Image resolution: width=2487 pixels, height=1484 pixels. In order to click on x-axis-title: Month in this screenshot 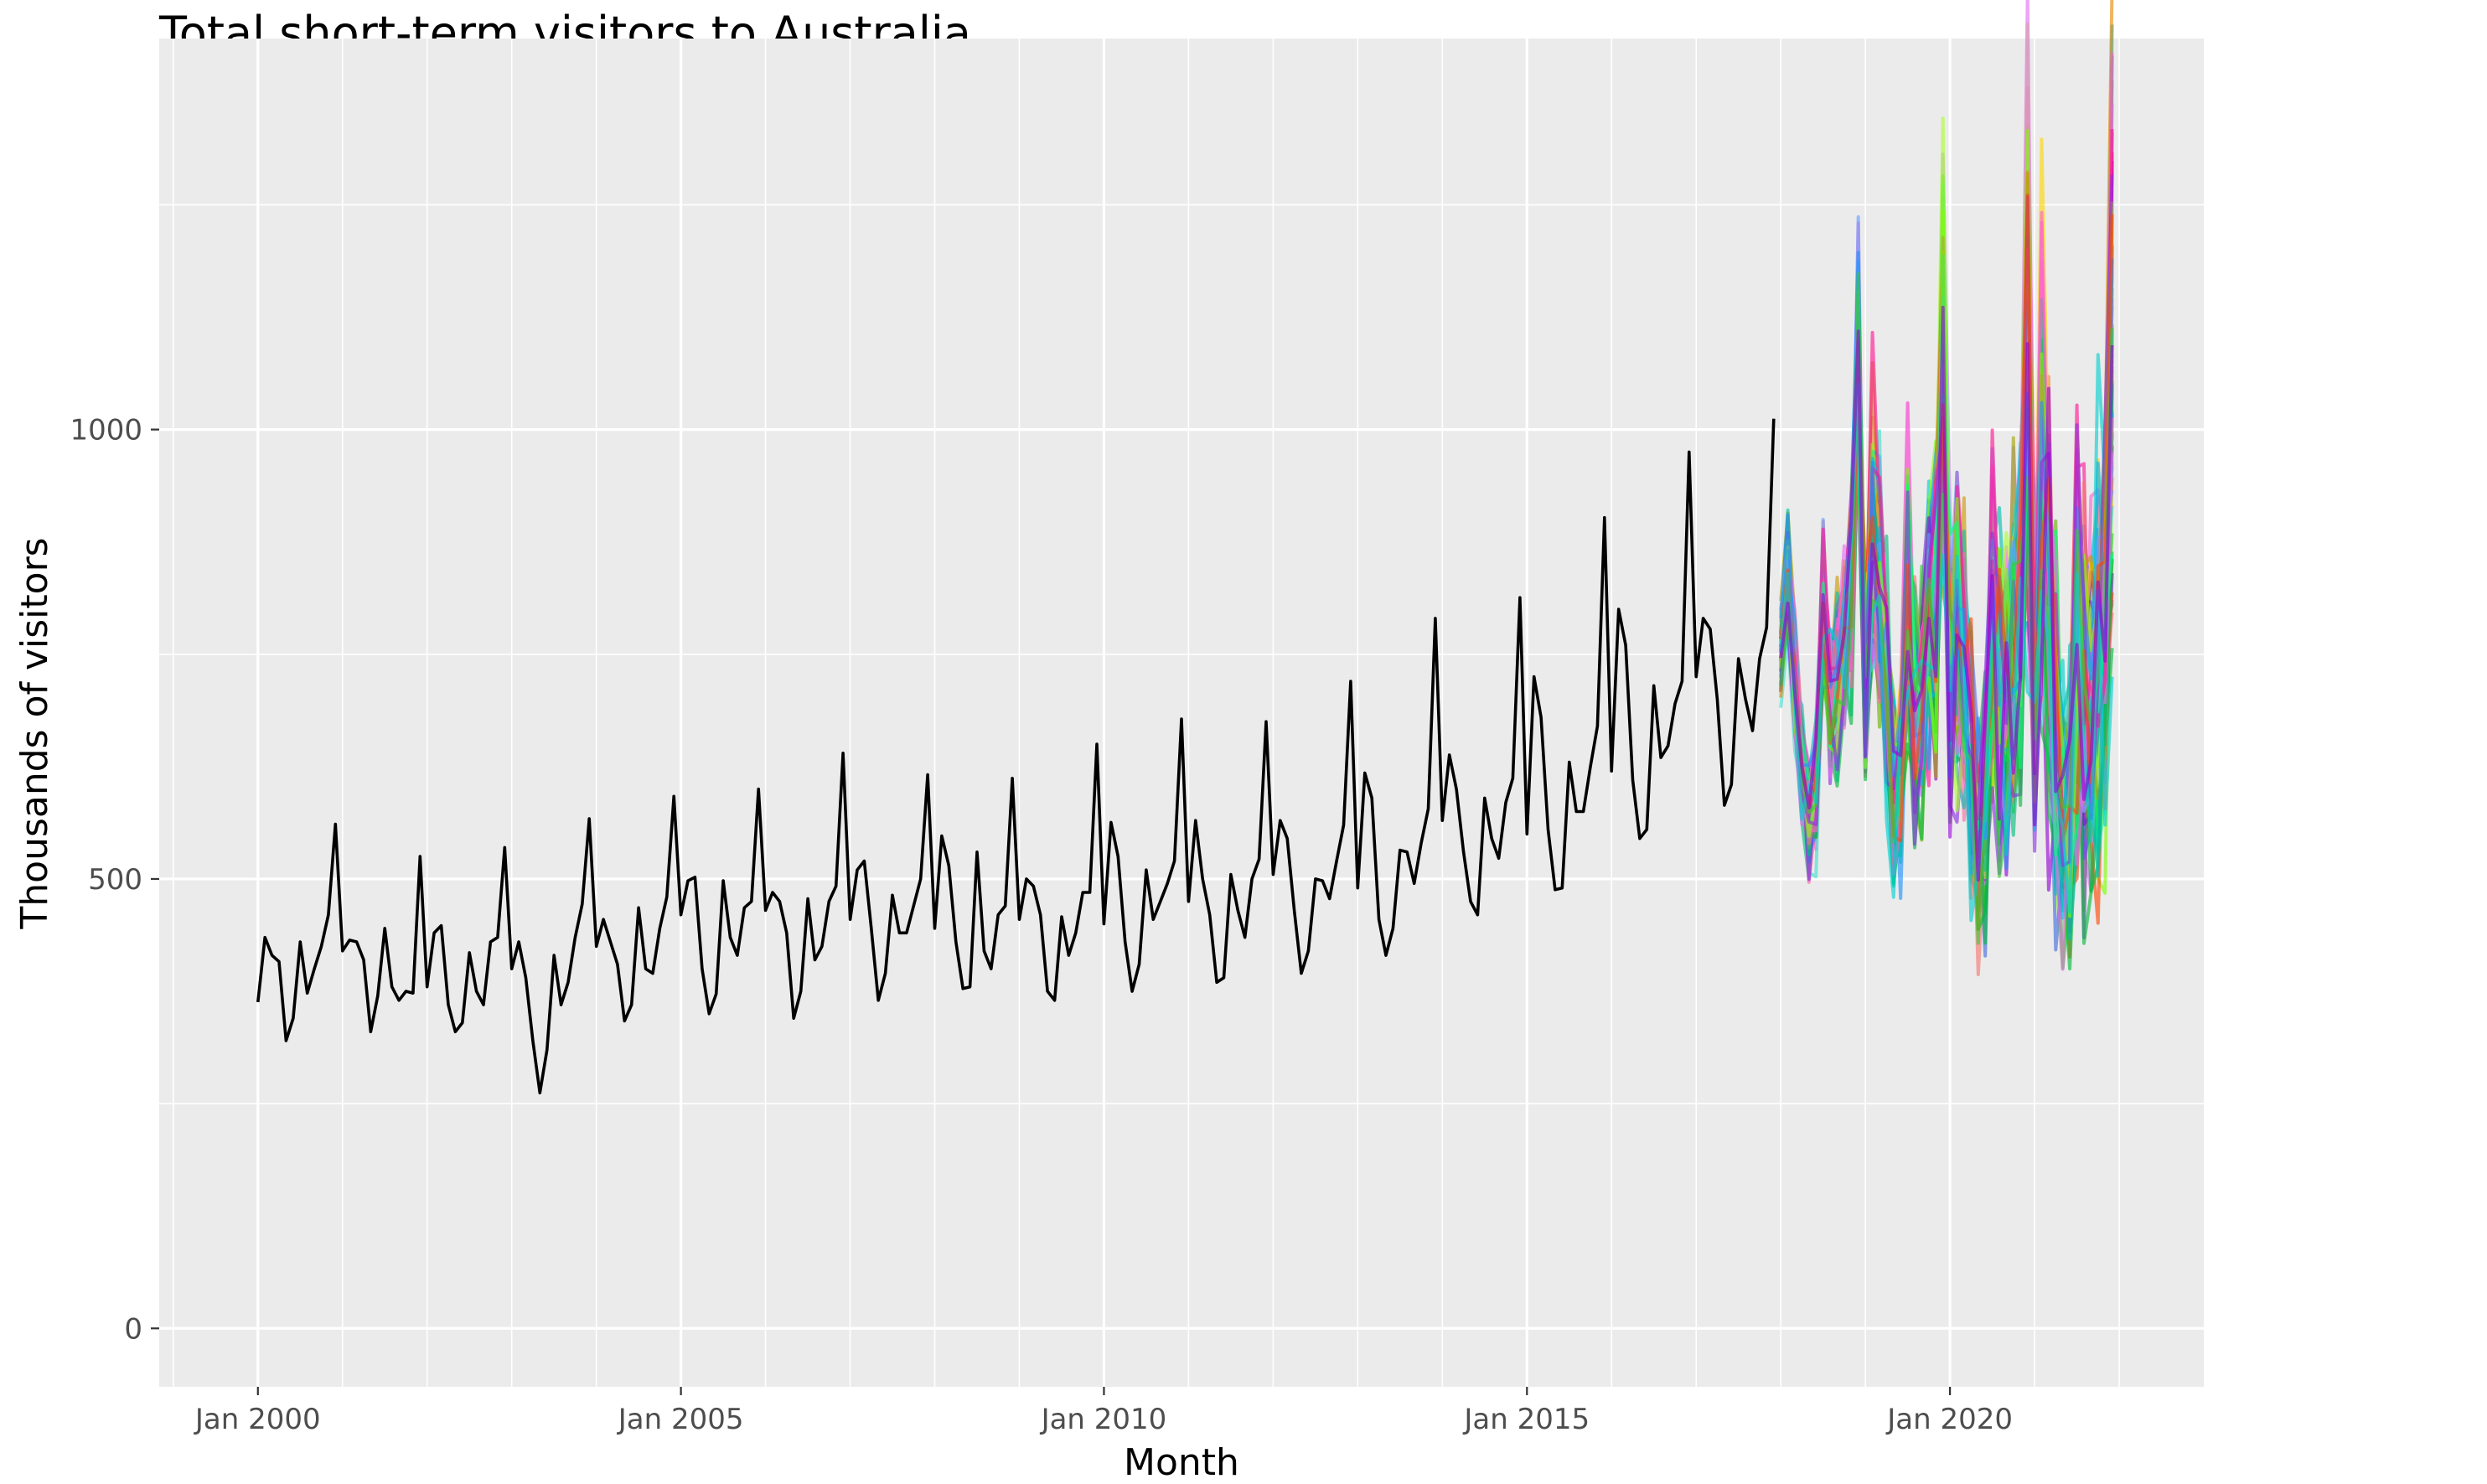, I will do `click(1182, 1462)`.